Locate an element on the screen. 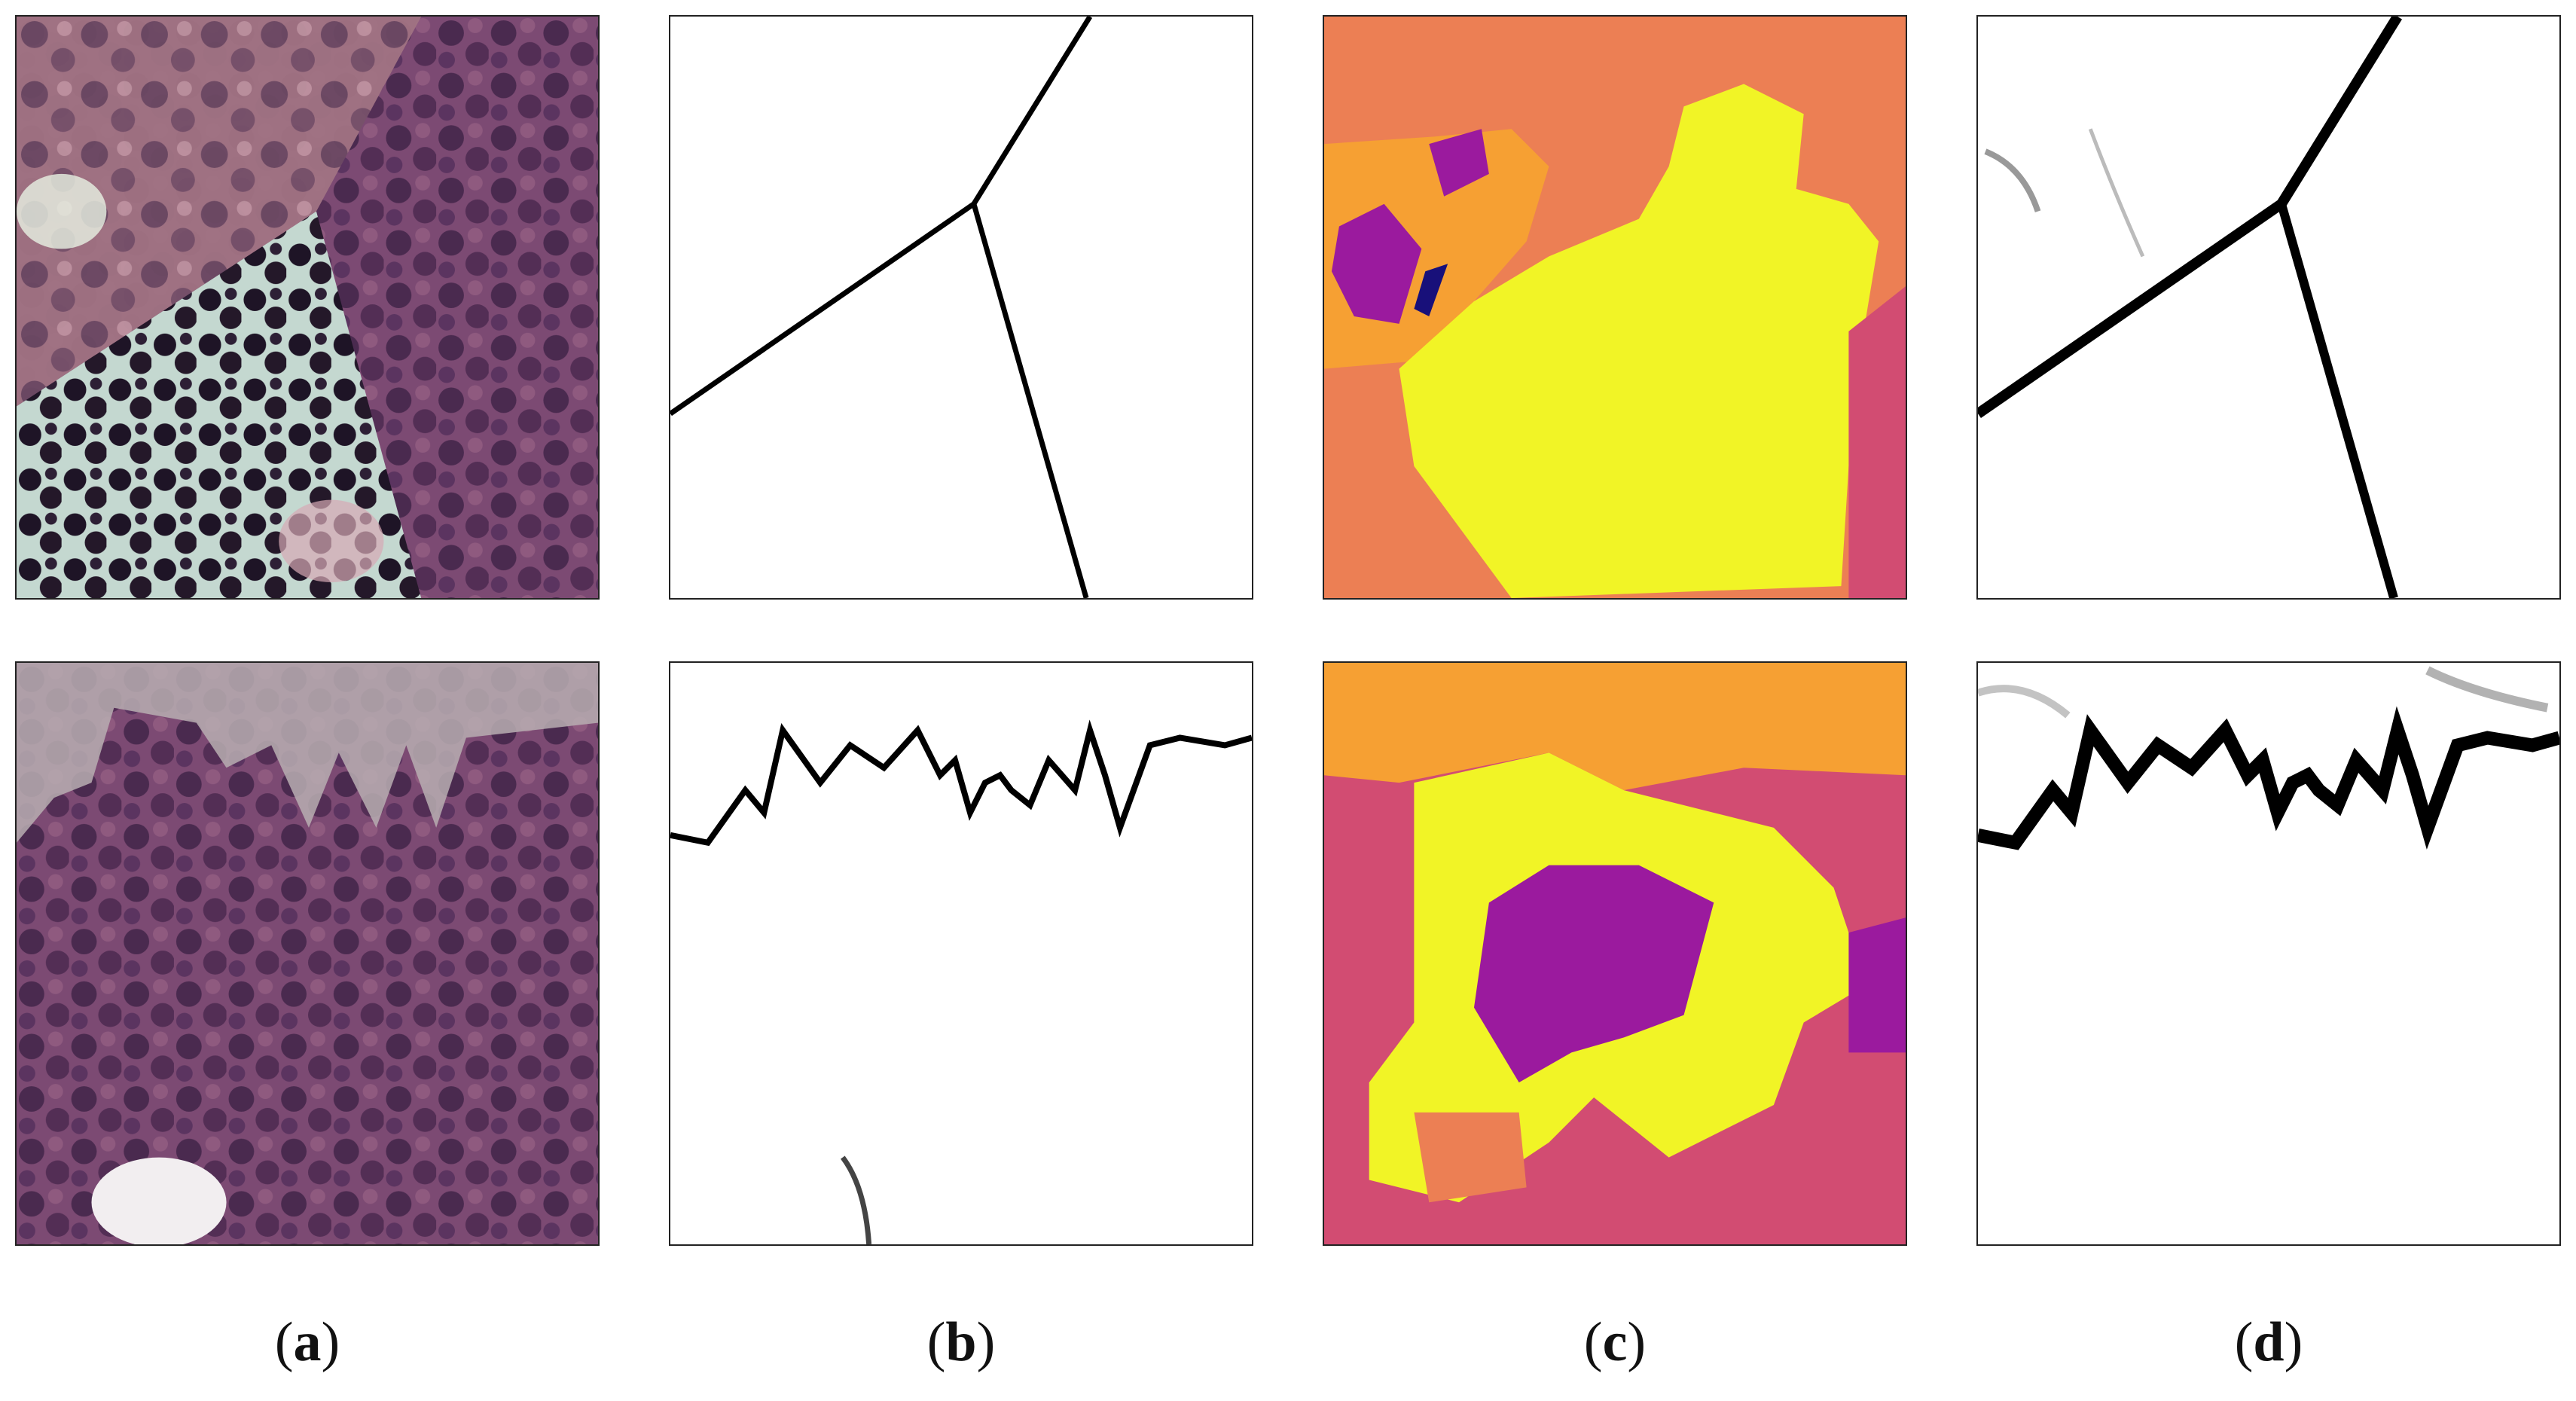 The image size is (2576, 1401). caption-c: (c) is located at coordinates (1615, 1342).